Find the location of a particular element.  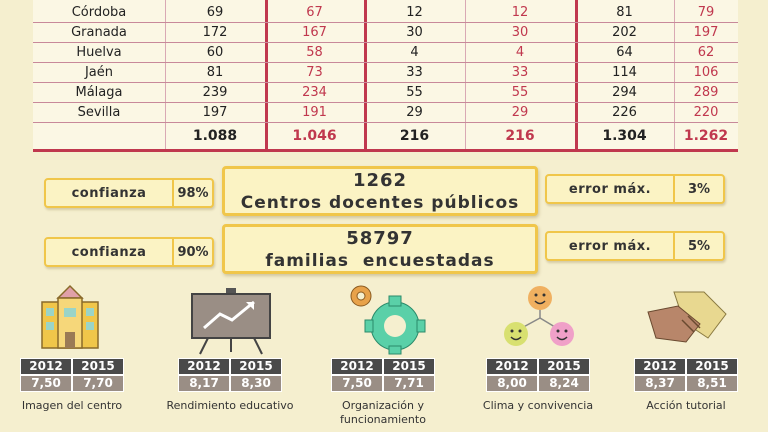

total-cell: 1.304 is located at coordinates (624, 136).